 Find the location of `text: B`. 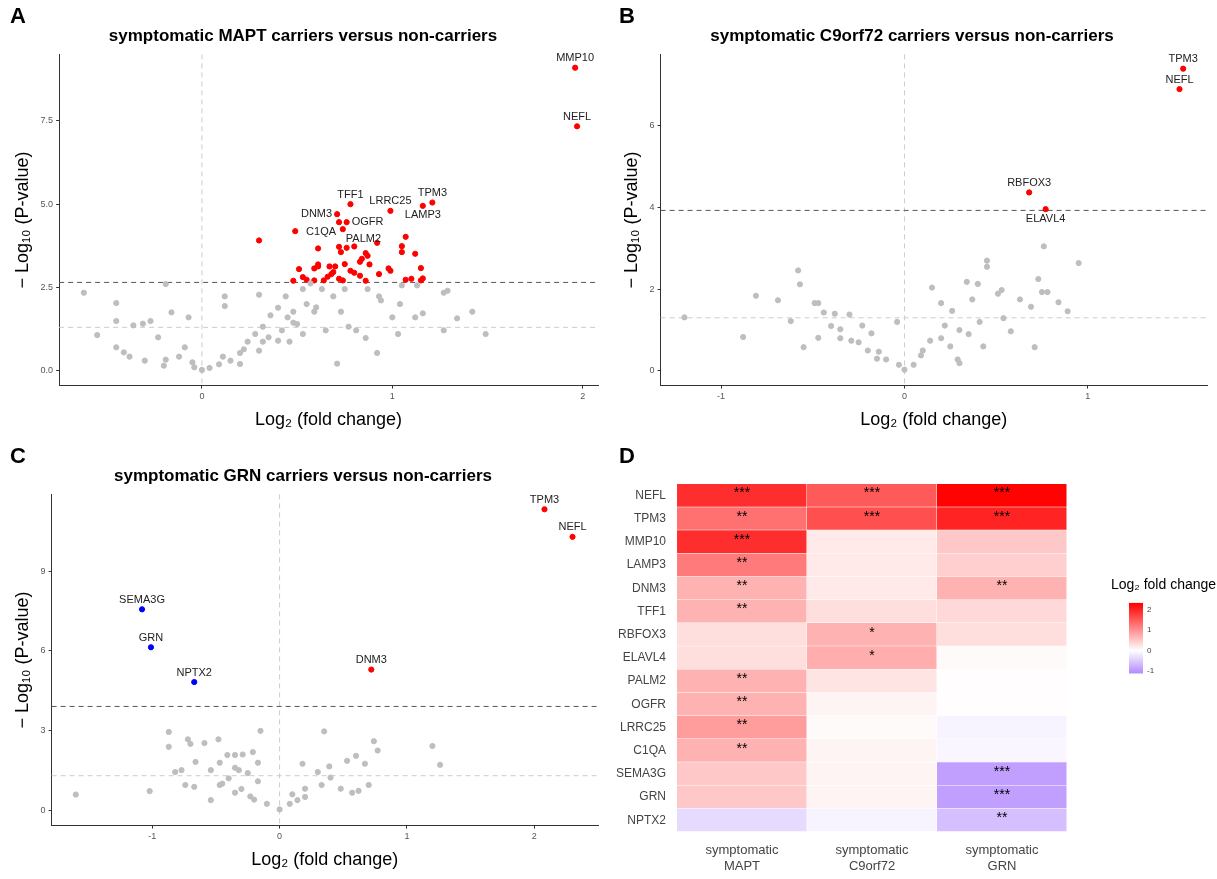

text: B is located at coordinates (627, 16).